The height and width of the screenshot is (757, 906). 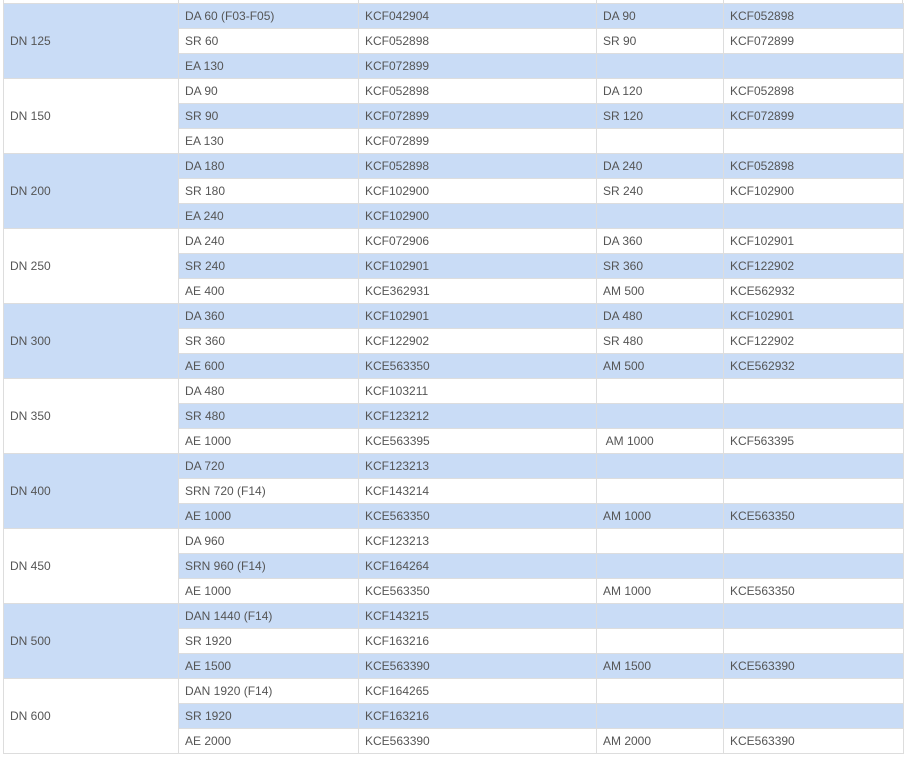 What do you see at coordinates (660, 166) in the screenshot?
I see `model-cell-2: DA 240` at bounding box center [660, 166].